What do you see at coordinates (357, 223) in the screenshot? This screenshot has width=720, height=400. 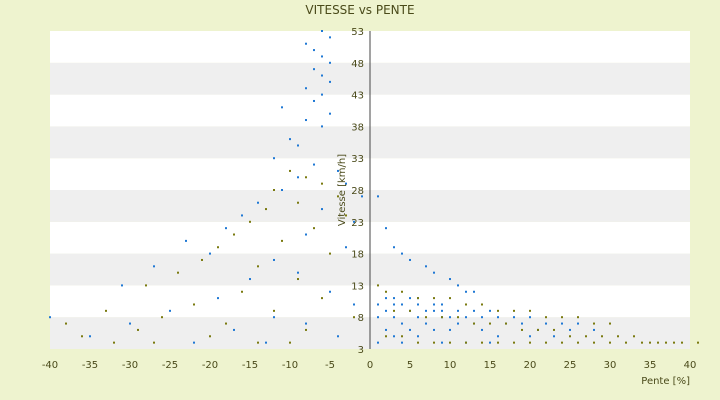 I see `y-tick-label: 23` at bounding box center [357, 223].